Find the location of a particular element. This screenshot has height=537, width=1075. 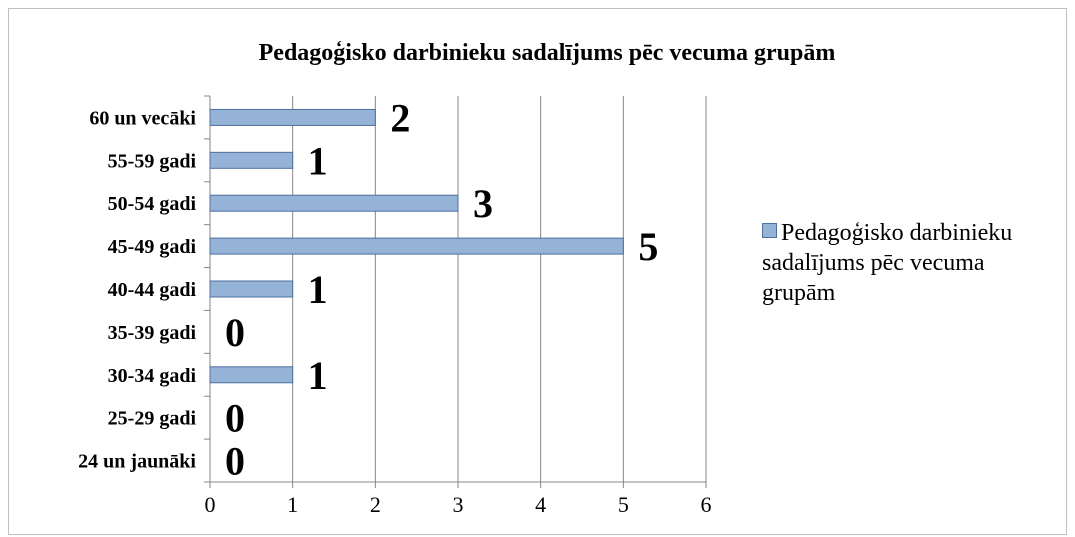

x-tick-label: 6 is located at coordinates (706, 504).